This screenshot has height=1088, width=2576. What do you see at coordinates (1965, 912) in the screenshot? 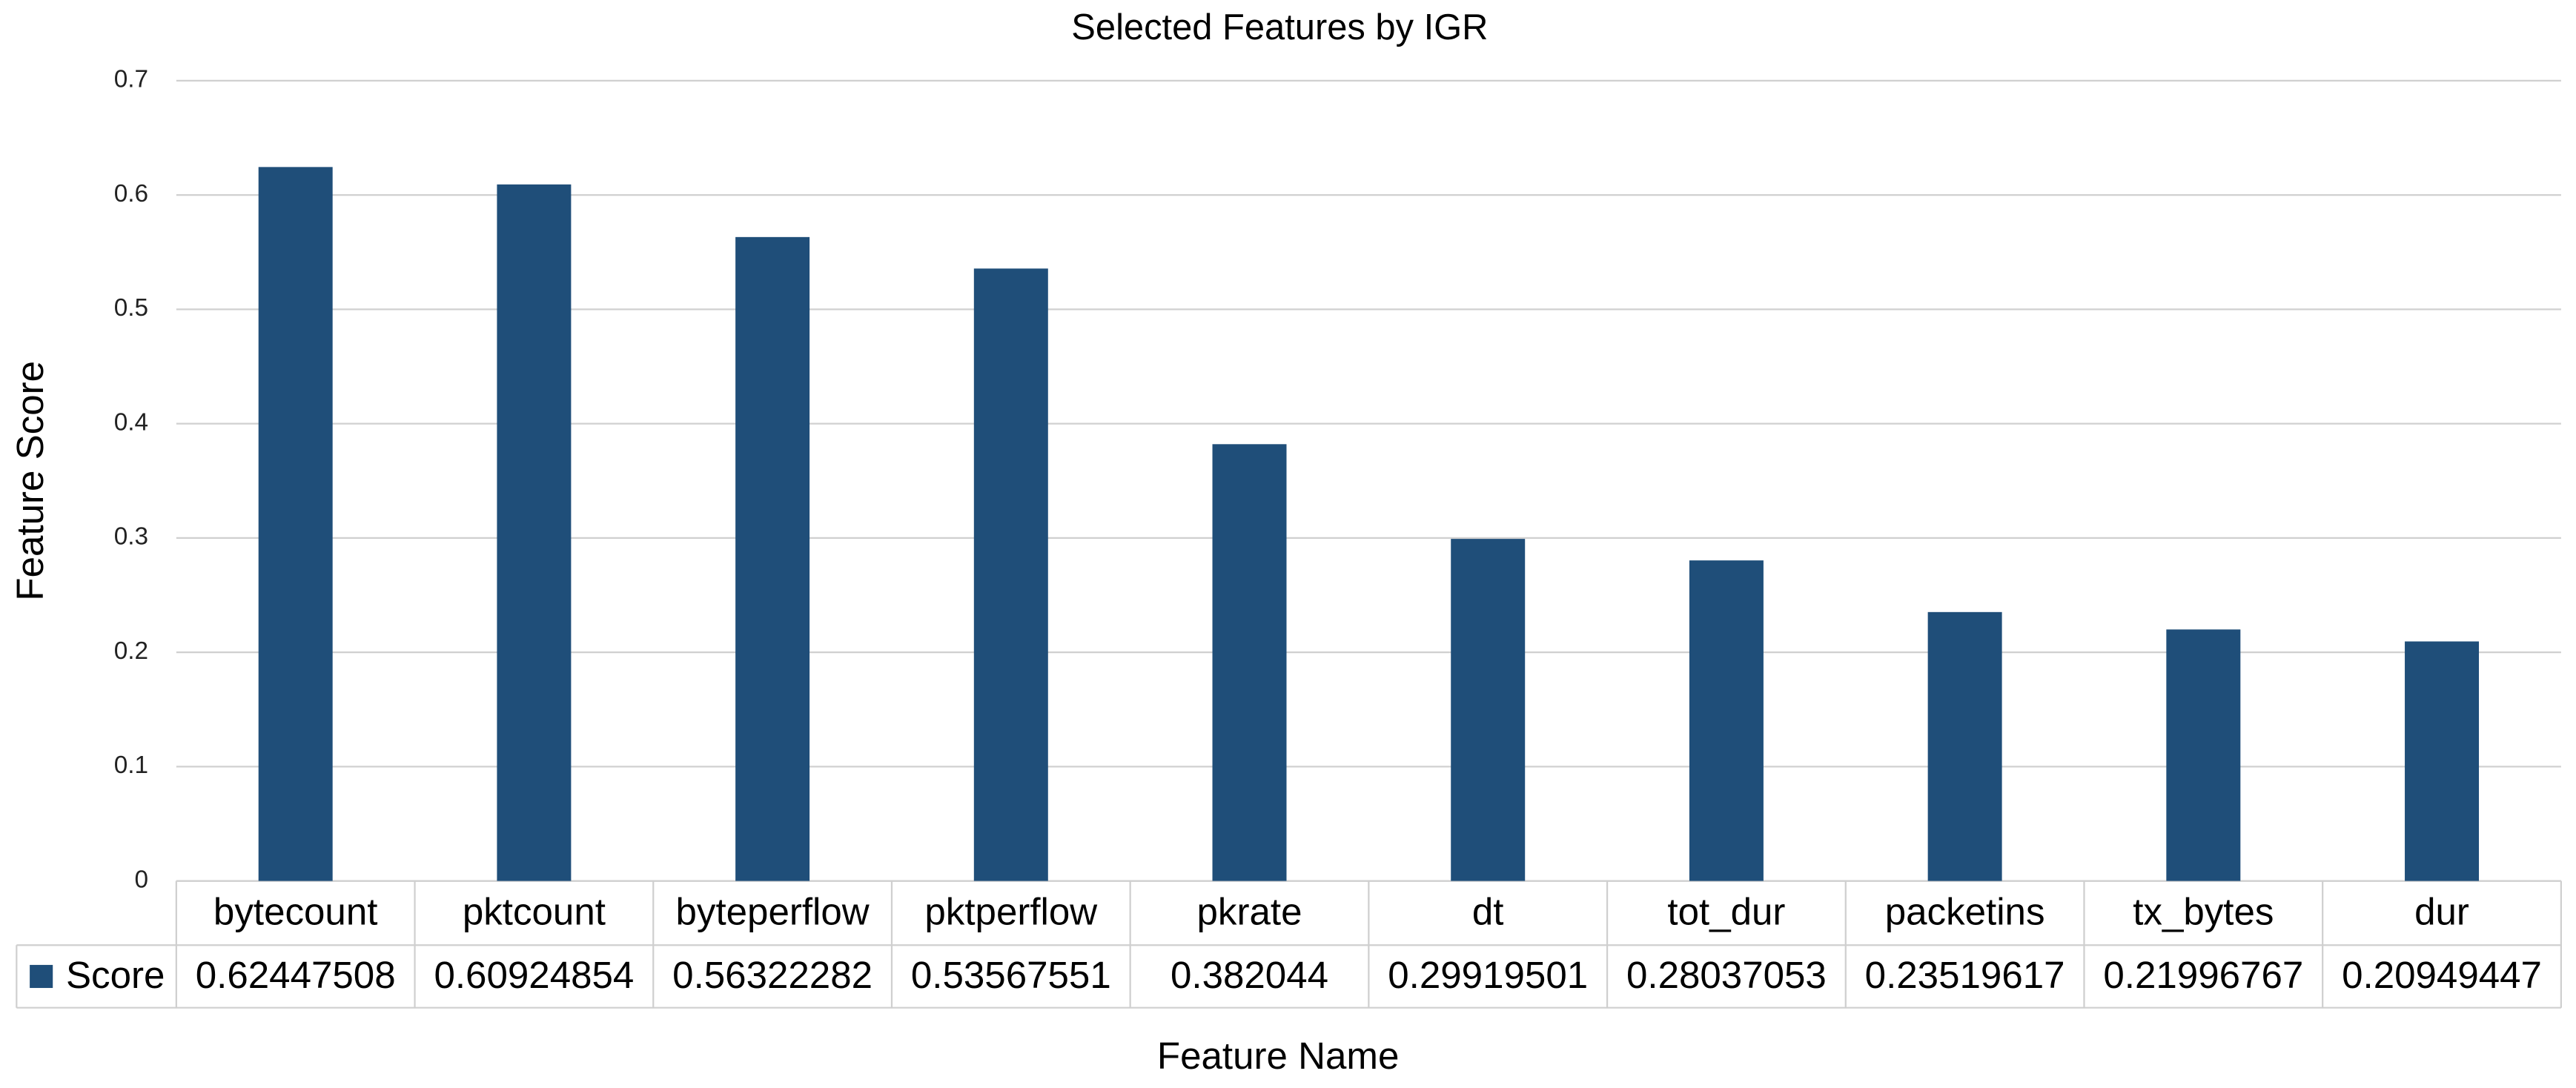
I see `x-tick-label: packetins` at bounding box center [1965, 912].